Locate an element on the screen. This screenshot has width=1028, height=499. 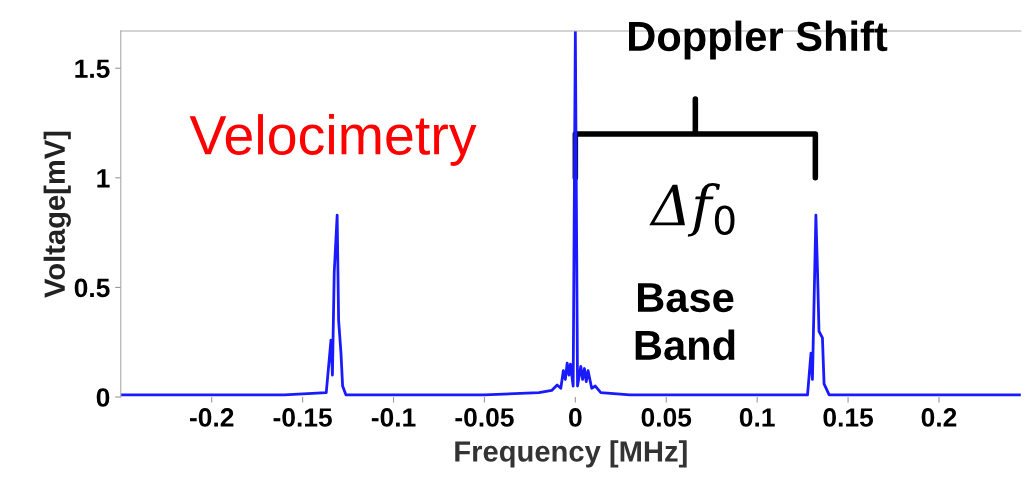
annotation: Δf$_{0}$ is located at coordinates (692, 210).